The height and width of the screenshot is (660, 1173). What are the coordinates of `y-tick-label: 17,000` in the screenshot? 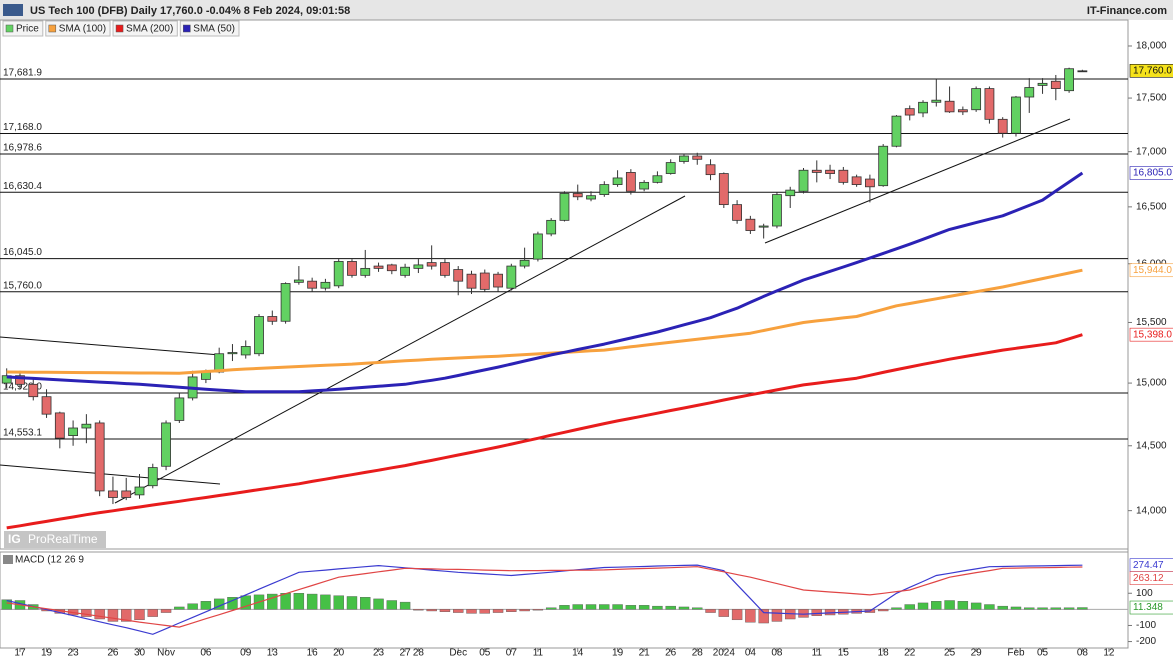 It's located at (1151, 151).